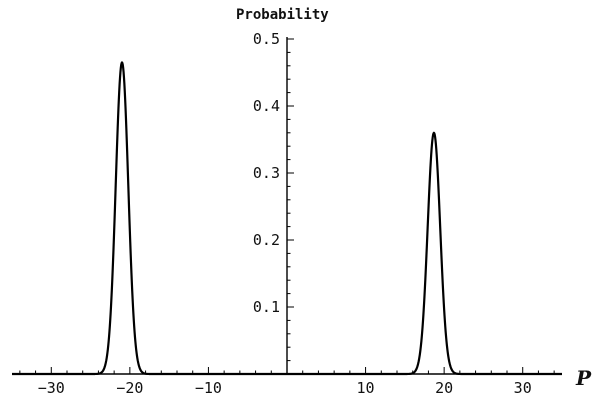 This screenshot has width=598, height=405. What do you see at coordinates (583, 378) in the screenshot?
I see `x-axis-label: P` at bounding box center [583, 378].